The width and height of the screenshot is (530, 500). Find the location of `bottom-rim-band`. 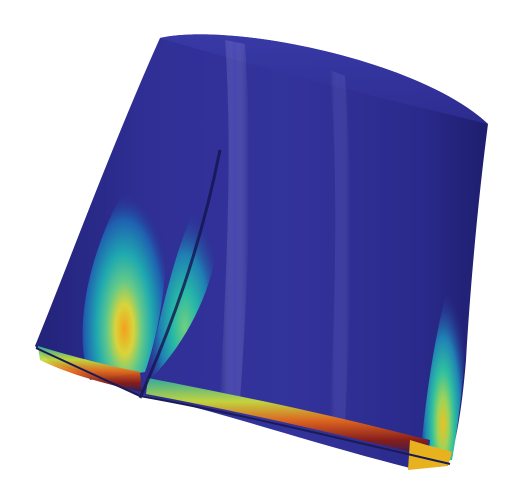

bottom-rim-band is located at coordinates (287, 417).